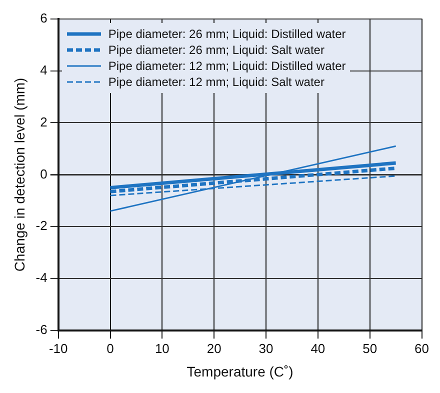 The image size is (440, 393). I want to click on x-axis-title: Temperature (C˚), so click(240, 371).